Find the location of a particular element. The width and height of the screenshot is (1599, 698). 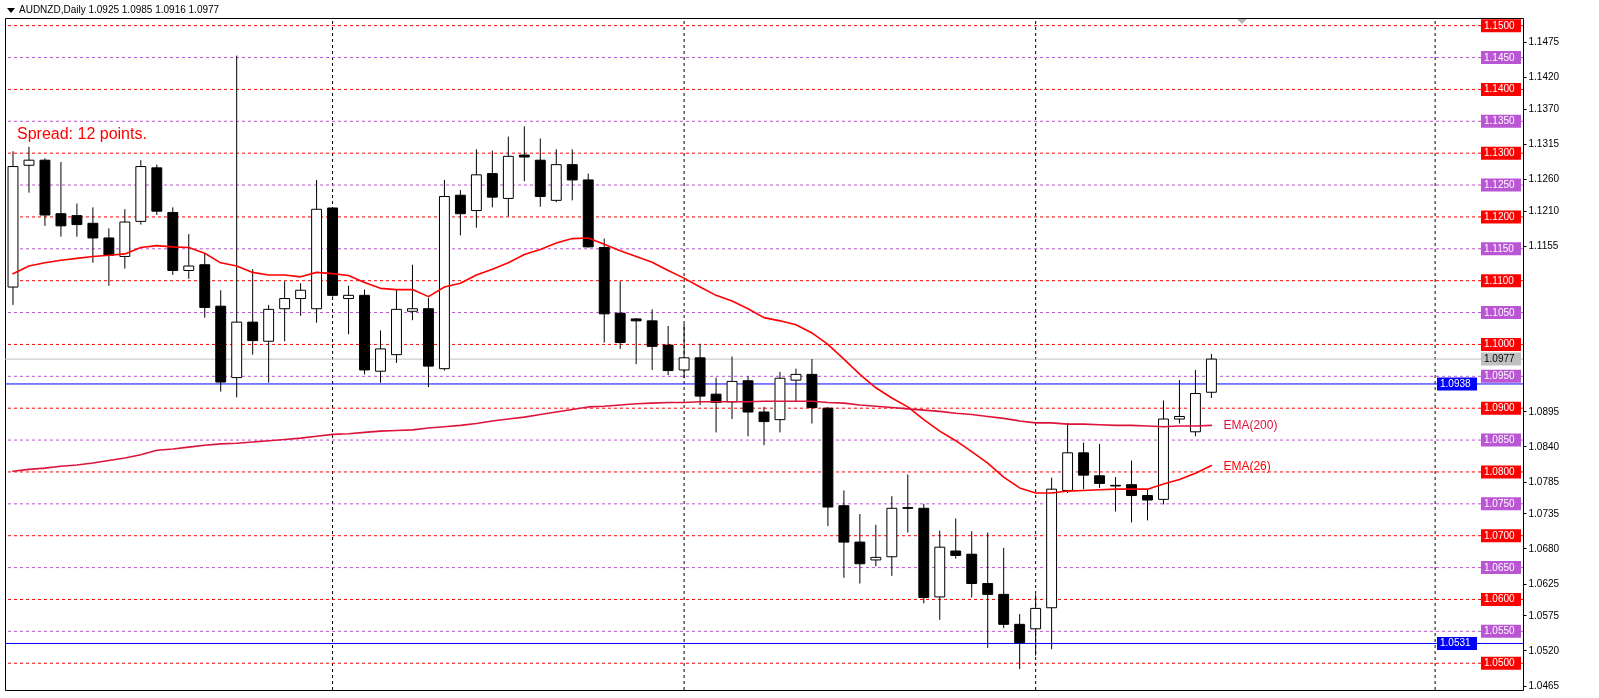

ref-line-label: 1.1500 is located at coordinates (1500, 25).